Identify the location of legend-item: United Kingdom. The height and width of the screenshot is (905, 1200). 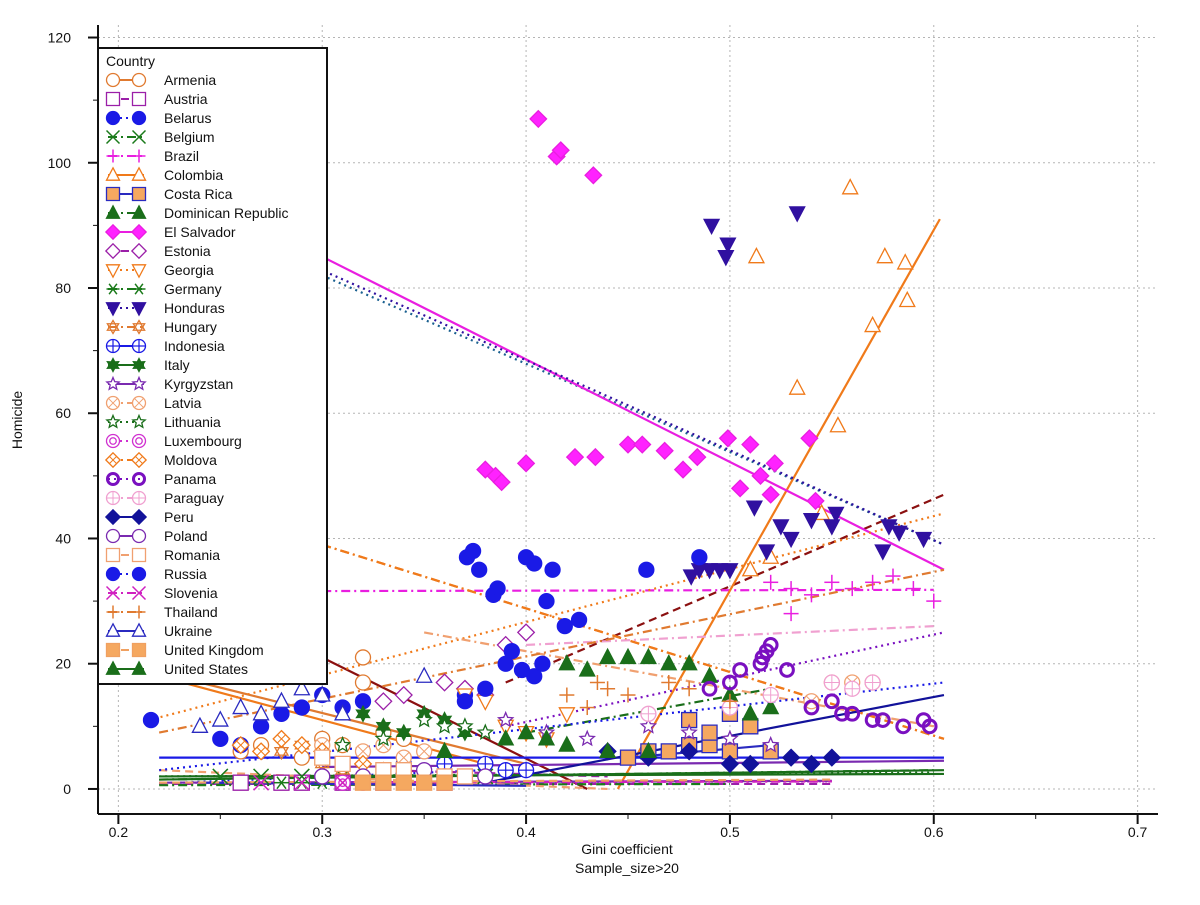
(184, 650).